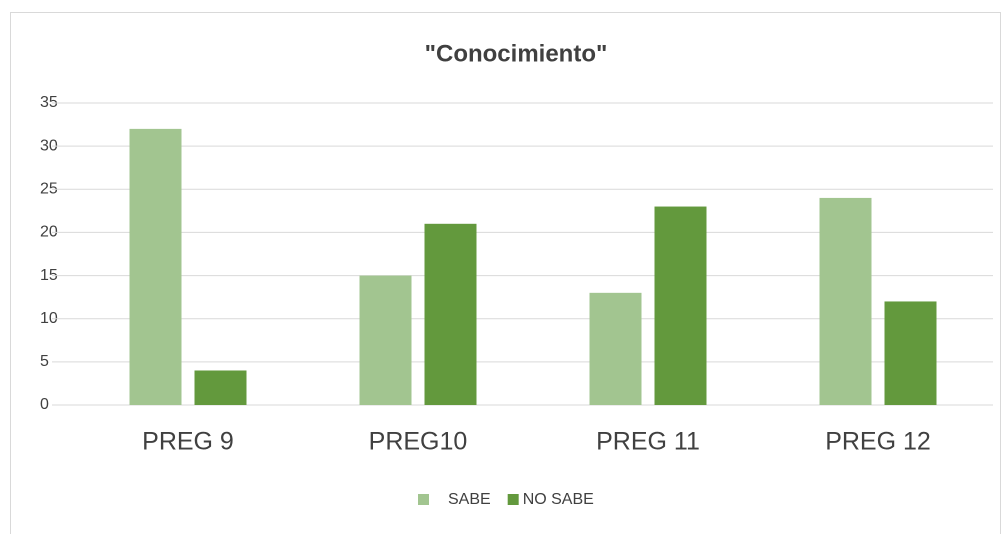 This screenshot has width=1008, height=534. I want to click on y-tick-label: 0, so click(44, 404).